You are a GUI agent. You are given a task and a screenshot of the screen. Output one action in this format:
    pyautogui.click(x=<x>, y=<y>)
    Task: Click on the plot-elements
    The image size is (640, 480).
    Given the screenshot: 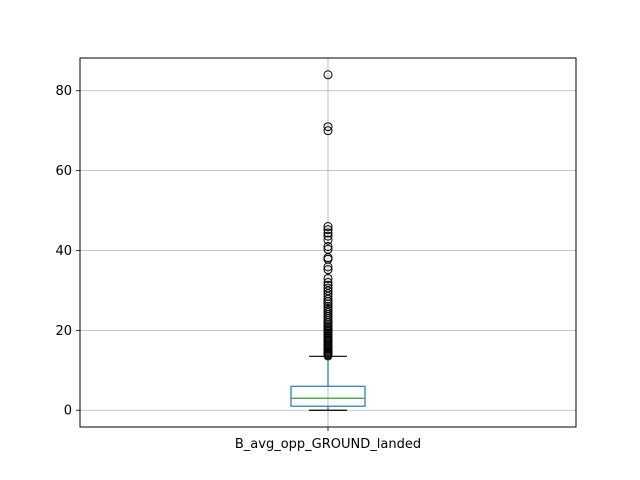 What is the action you would take?
    pyautogui.click(x=328, y=240)
    